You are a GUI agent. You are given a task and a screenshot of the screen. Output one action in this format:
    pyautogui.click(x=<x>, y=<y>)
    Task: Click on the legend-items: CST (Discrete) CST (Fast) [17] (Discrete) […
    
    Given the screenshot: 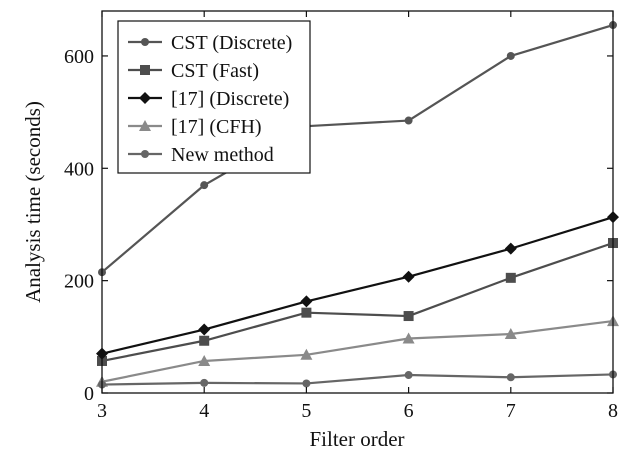 What is the action you would take?
    pyautogui.click(x=210, y=99)
    